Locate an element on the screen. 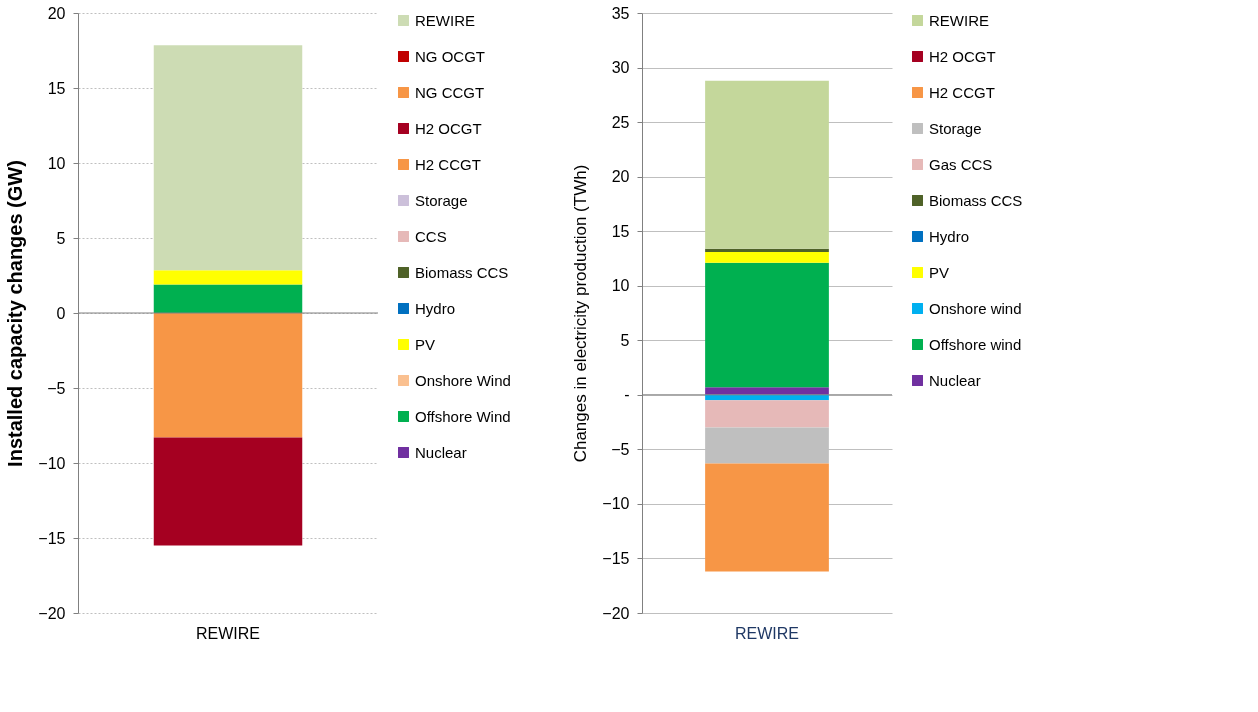  y-axis-title: Installed capacity changes (GW) is located at coordinates (15, 313).